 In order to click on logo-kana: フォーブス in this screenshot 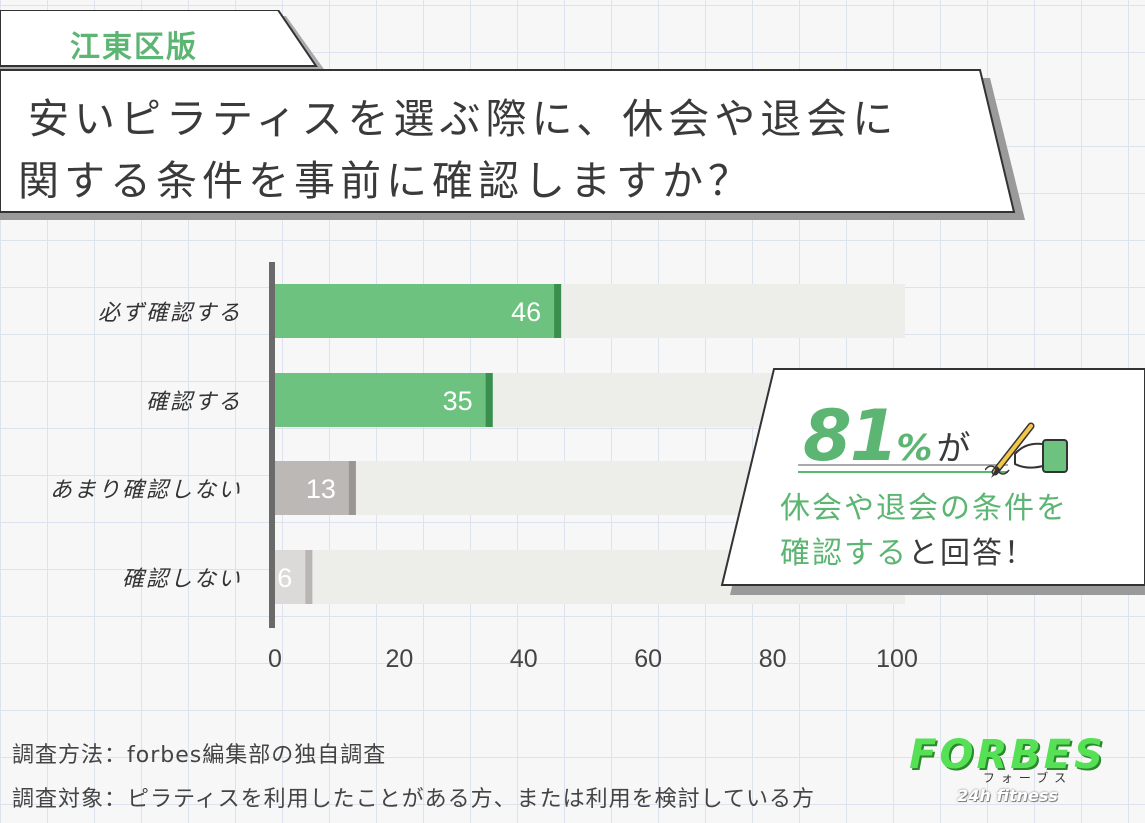, I will do `click(1027, 778)`.